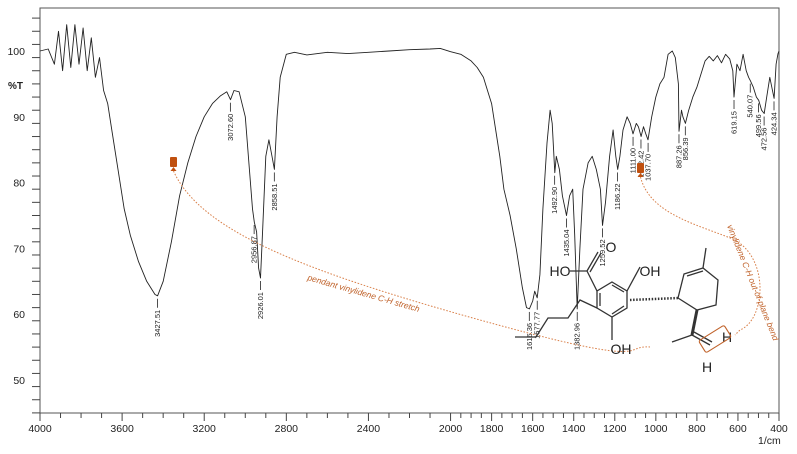  Describe the element at coordinates (274, 196) in the screenshot. I see `peak-label: 2858.51` at that location.